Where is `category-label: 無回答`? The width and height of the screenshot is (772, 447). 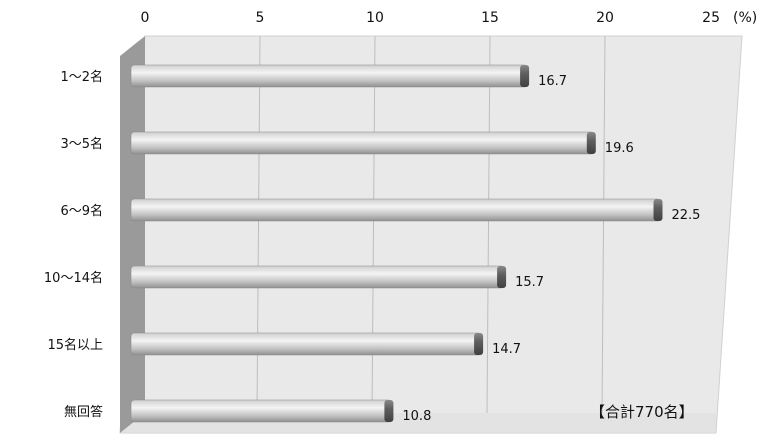 category-label: 無回答 is located at coordinates (83, 412).